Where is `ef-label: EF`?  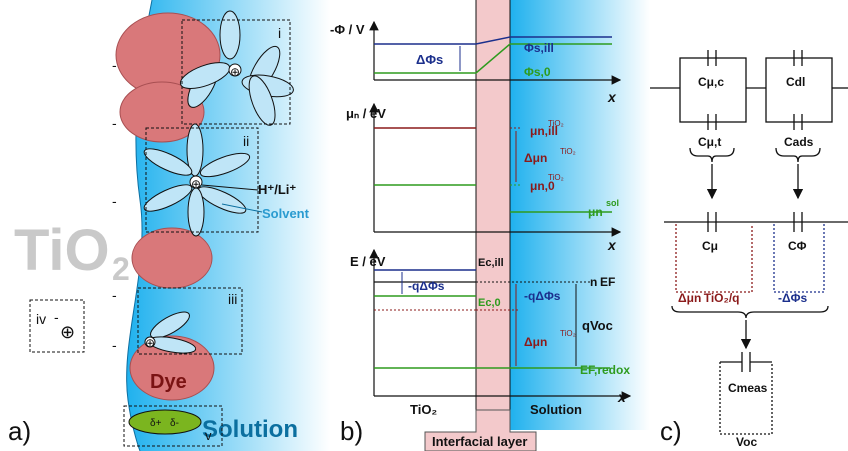 ef-label: EF is located at coordinates (607, 282).